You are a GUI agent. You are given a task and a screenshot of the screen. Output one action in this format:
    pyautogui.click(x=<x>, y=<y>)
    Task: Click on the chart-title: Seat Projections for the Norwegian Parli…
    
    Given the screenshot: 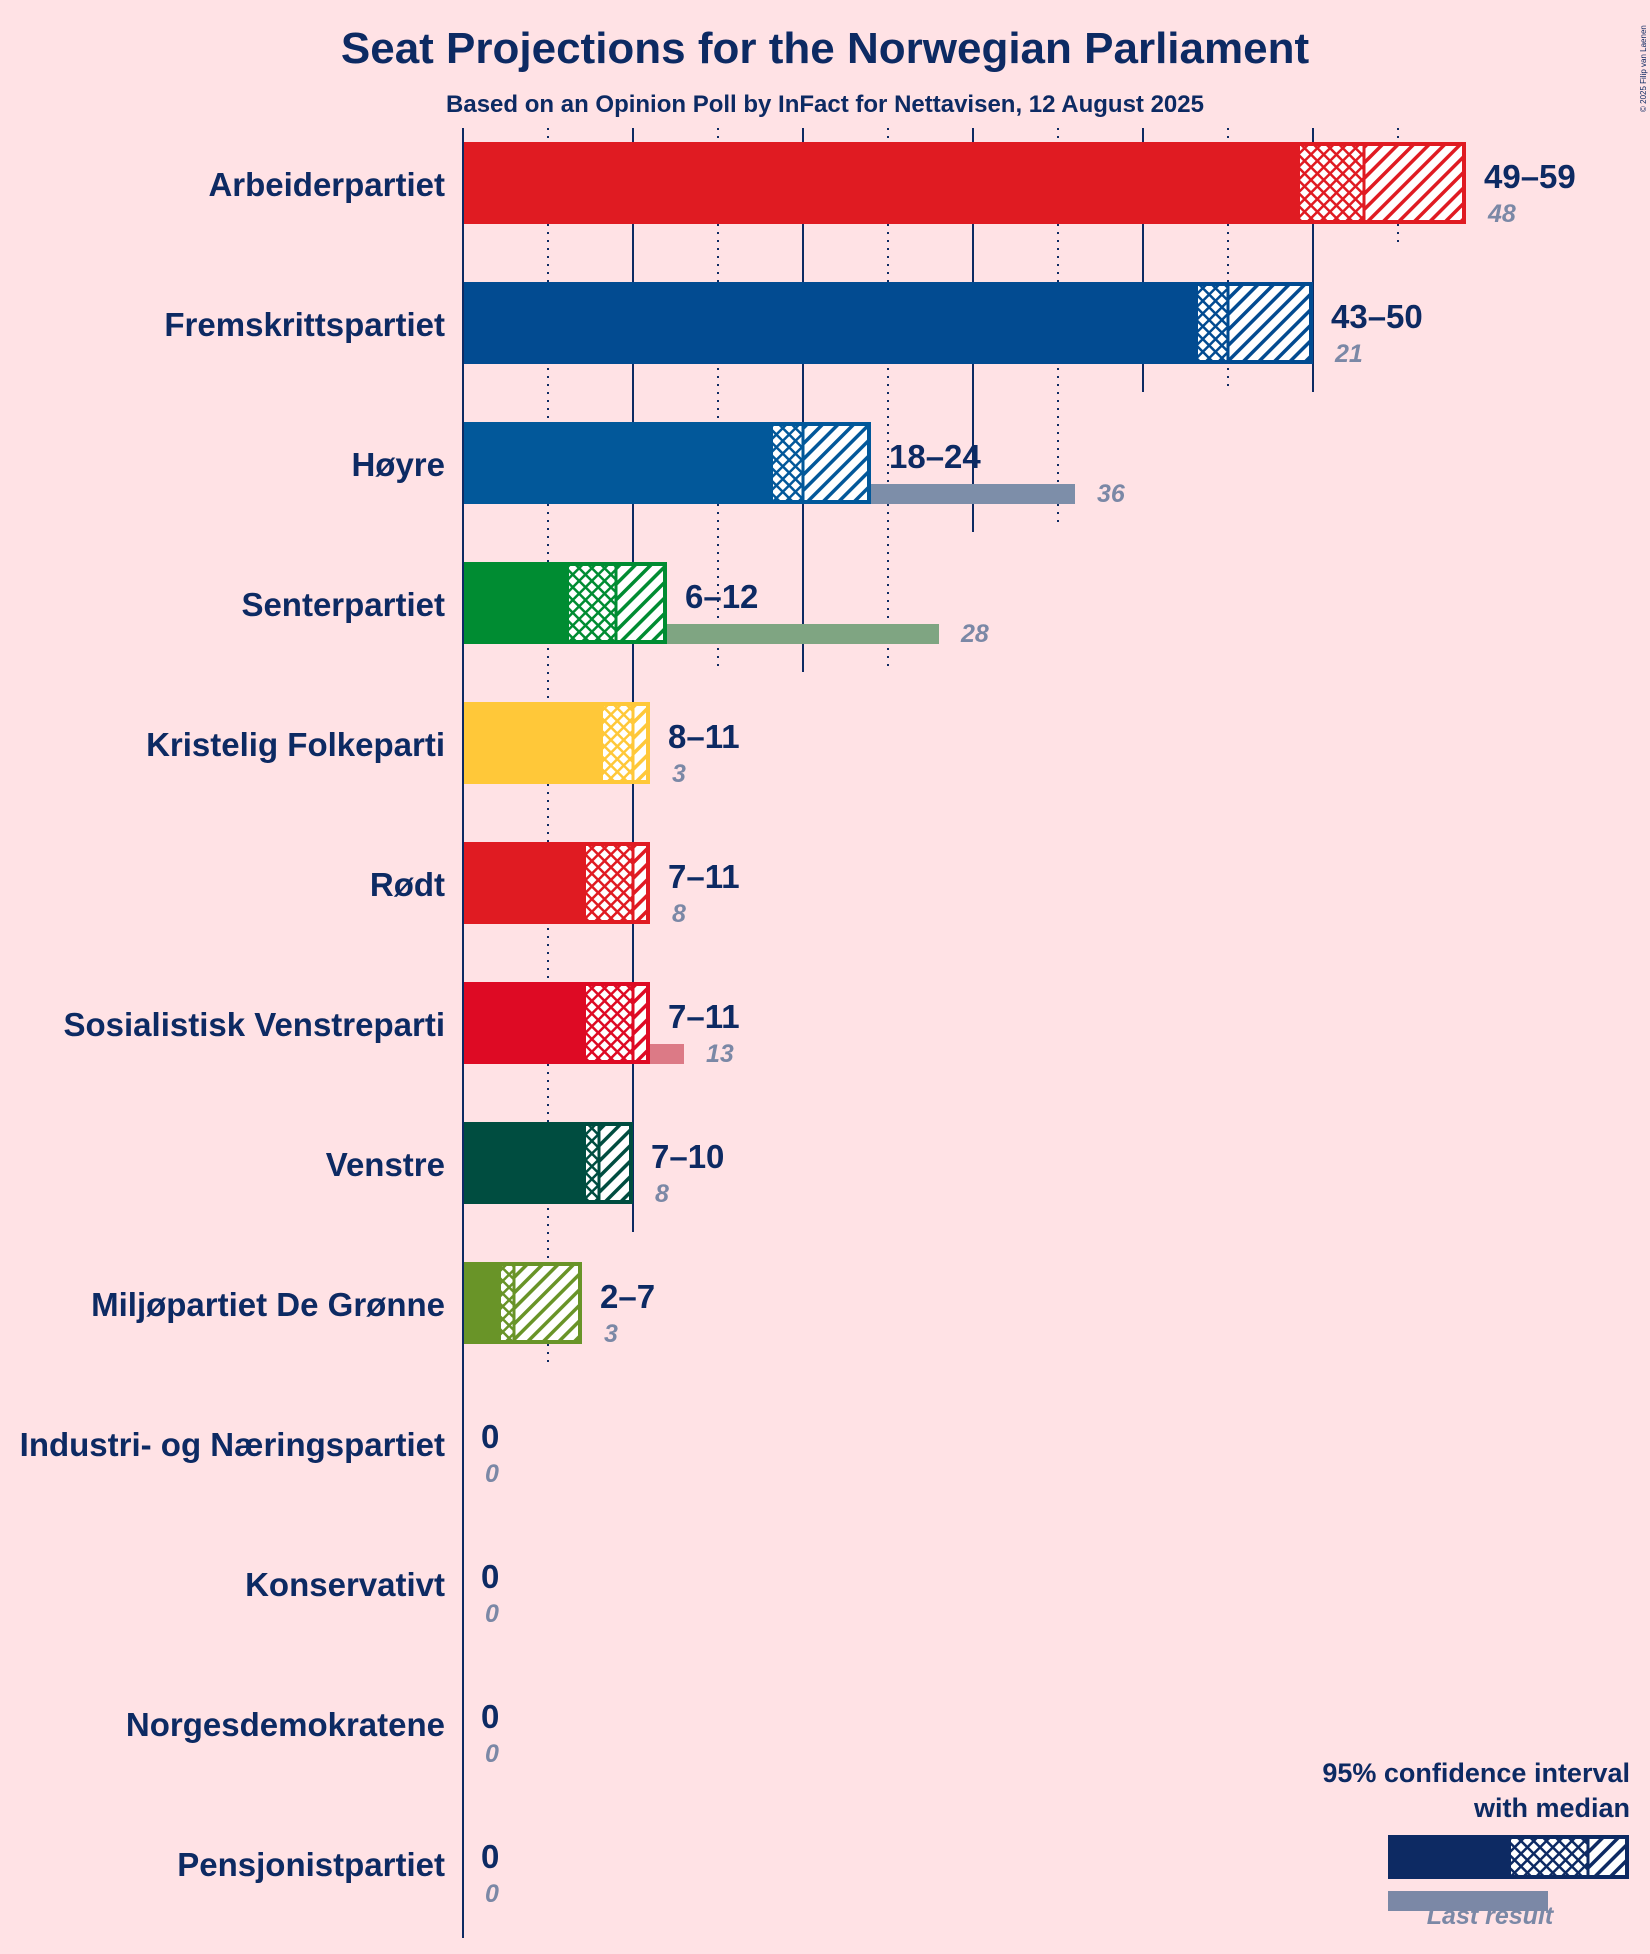 What is the action you would take?
    pyautogui.click(x=825, y=48)
    